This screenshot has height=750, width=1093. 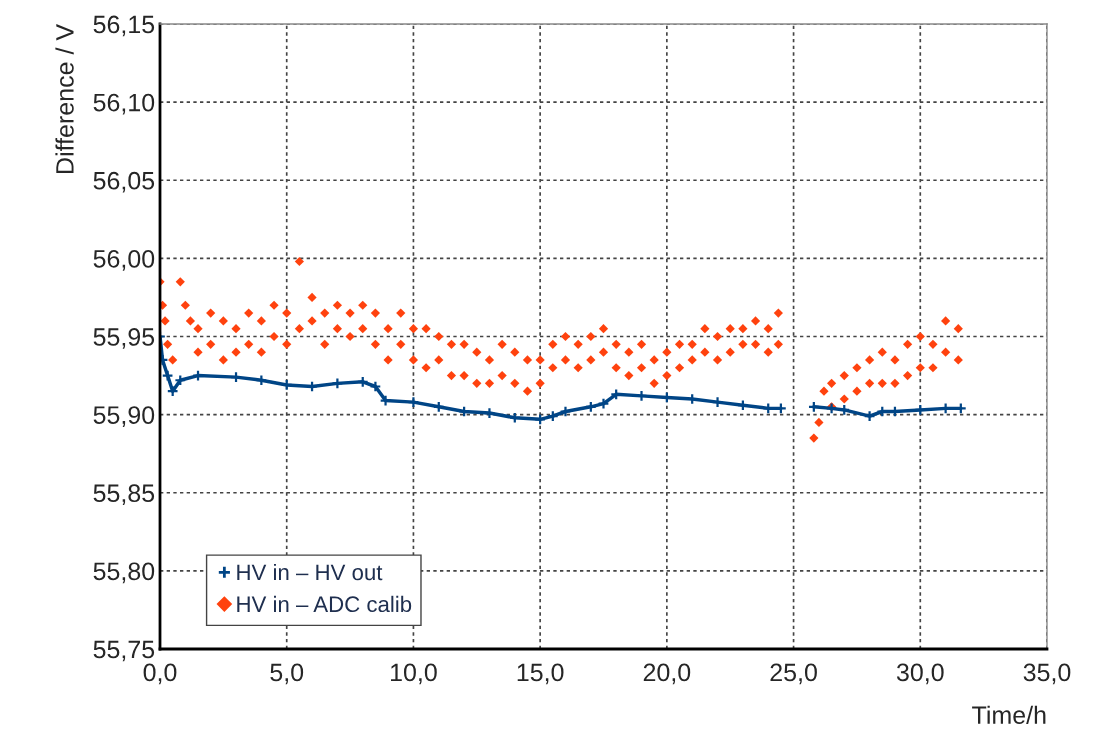 I want to click on y-tick-label: 55,85, so click(x=124, y=495).